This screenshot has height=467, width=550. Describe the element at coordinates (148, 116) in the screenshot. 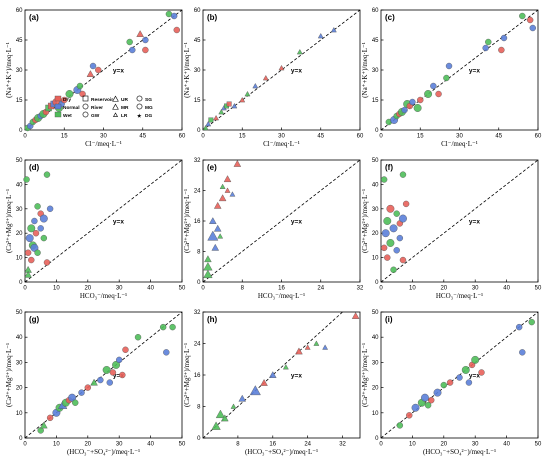

I see `legend-label: DG` at that location.